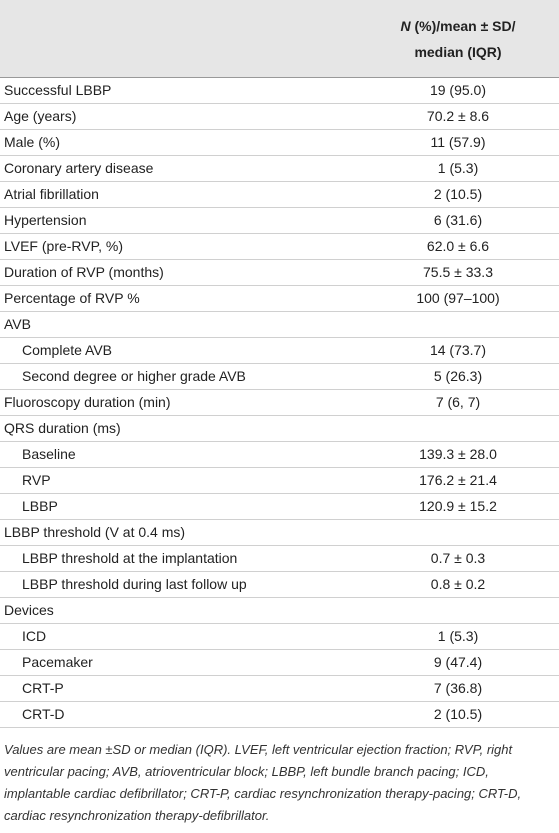  Describe the element at coordinates (17, 324) in the screenshot. I see `row-label: AVB` at that location.